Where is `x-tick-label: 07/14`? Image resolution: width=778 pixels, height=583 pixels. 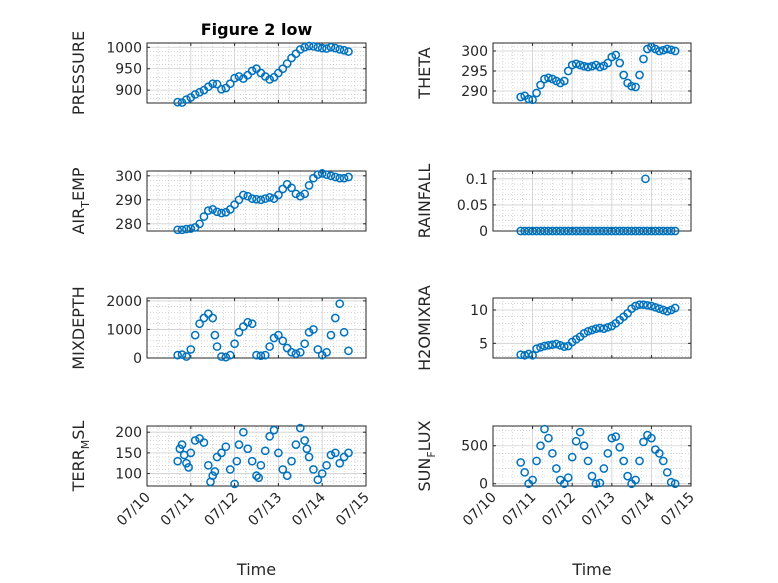
x-tick-label: 07/14 is located at coordinates (638, 509).